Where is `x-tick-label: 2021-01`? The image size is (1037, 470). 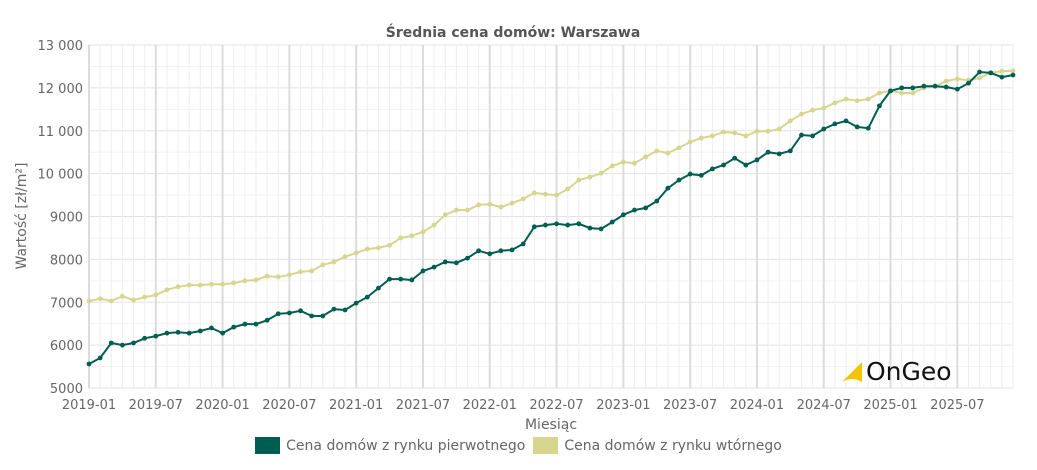 x-tick-label: 2021-01 is located at coordinates (356, 405).